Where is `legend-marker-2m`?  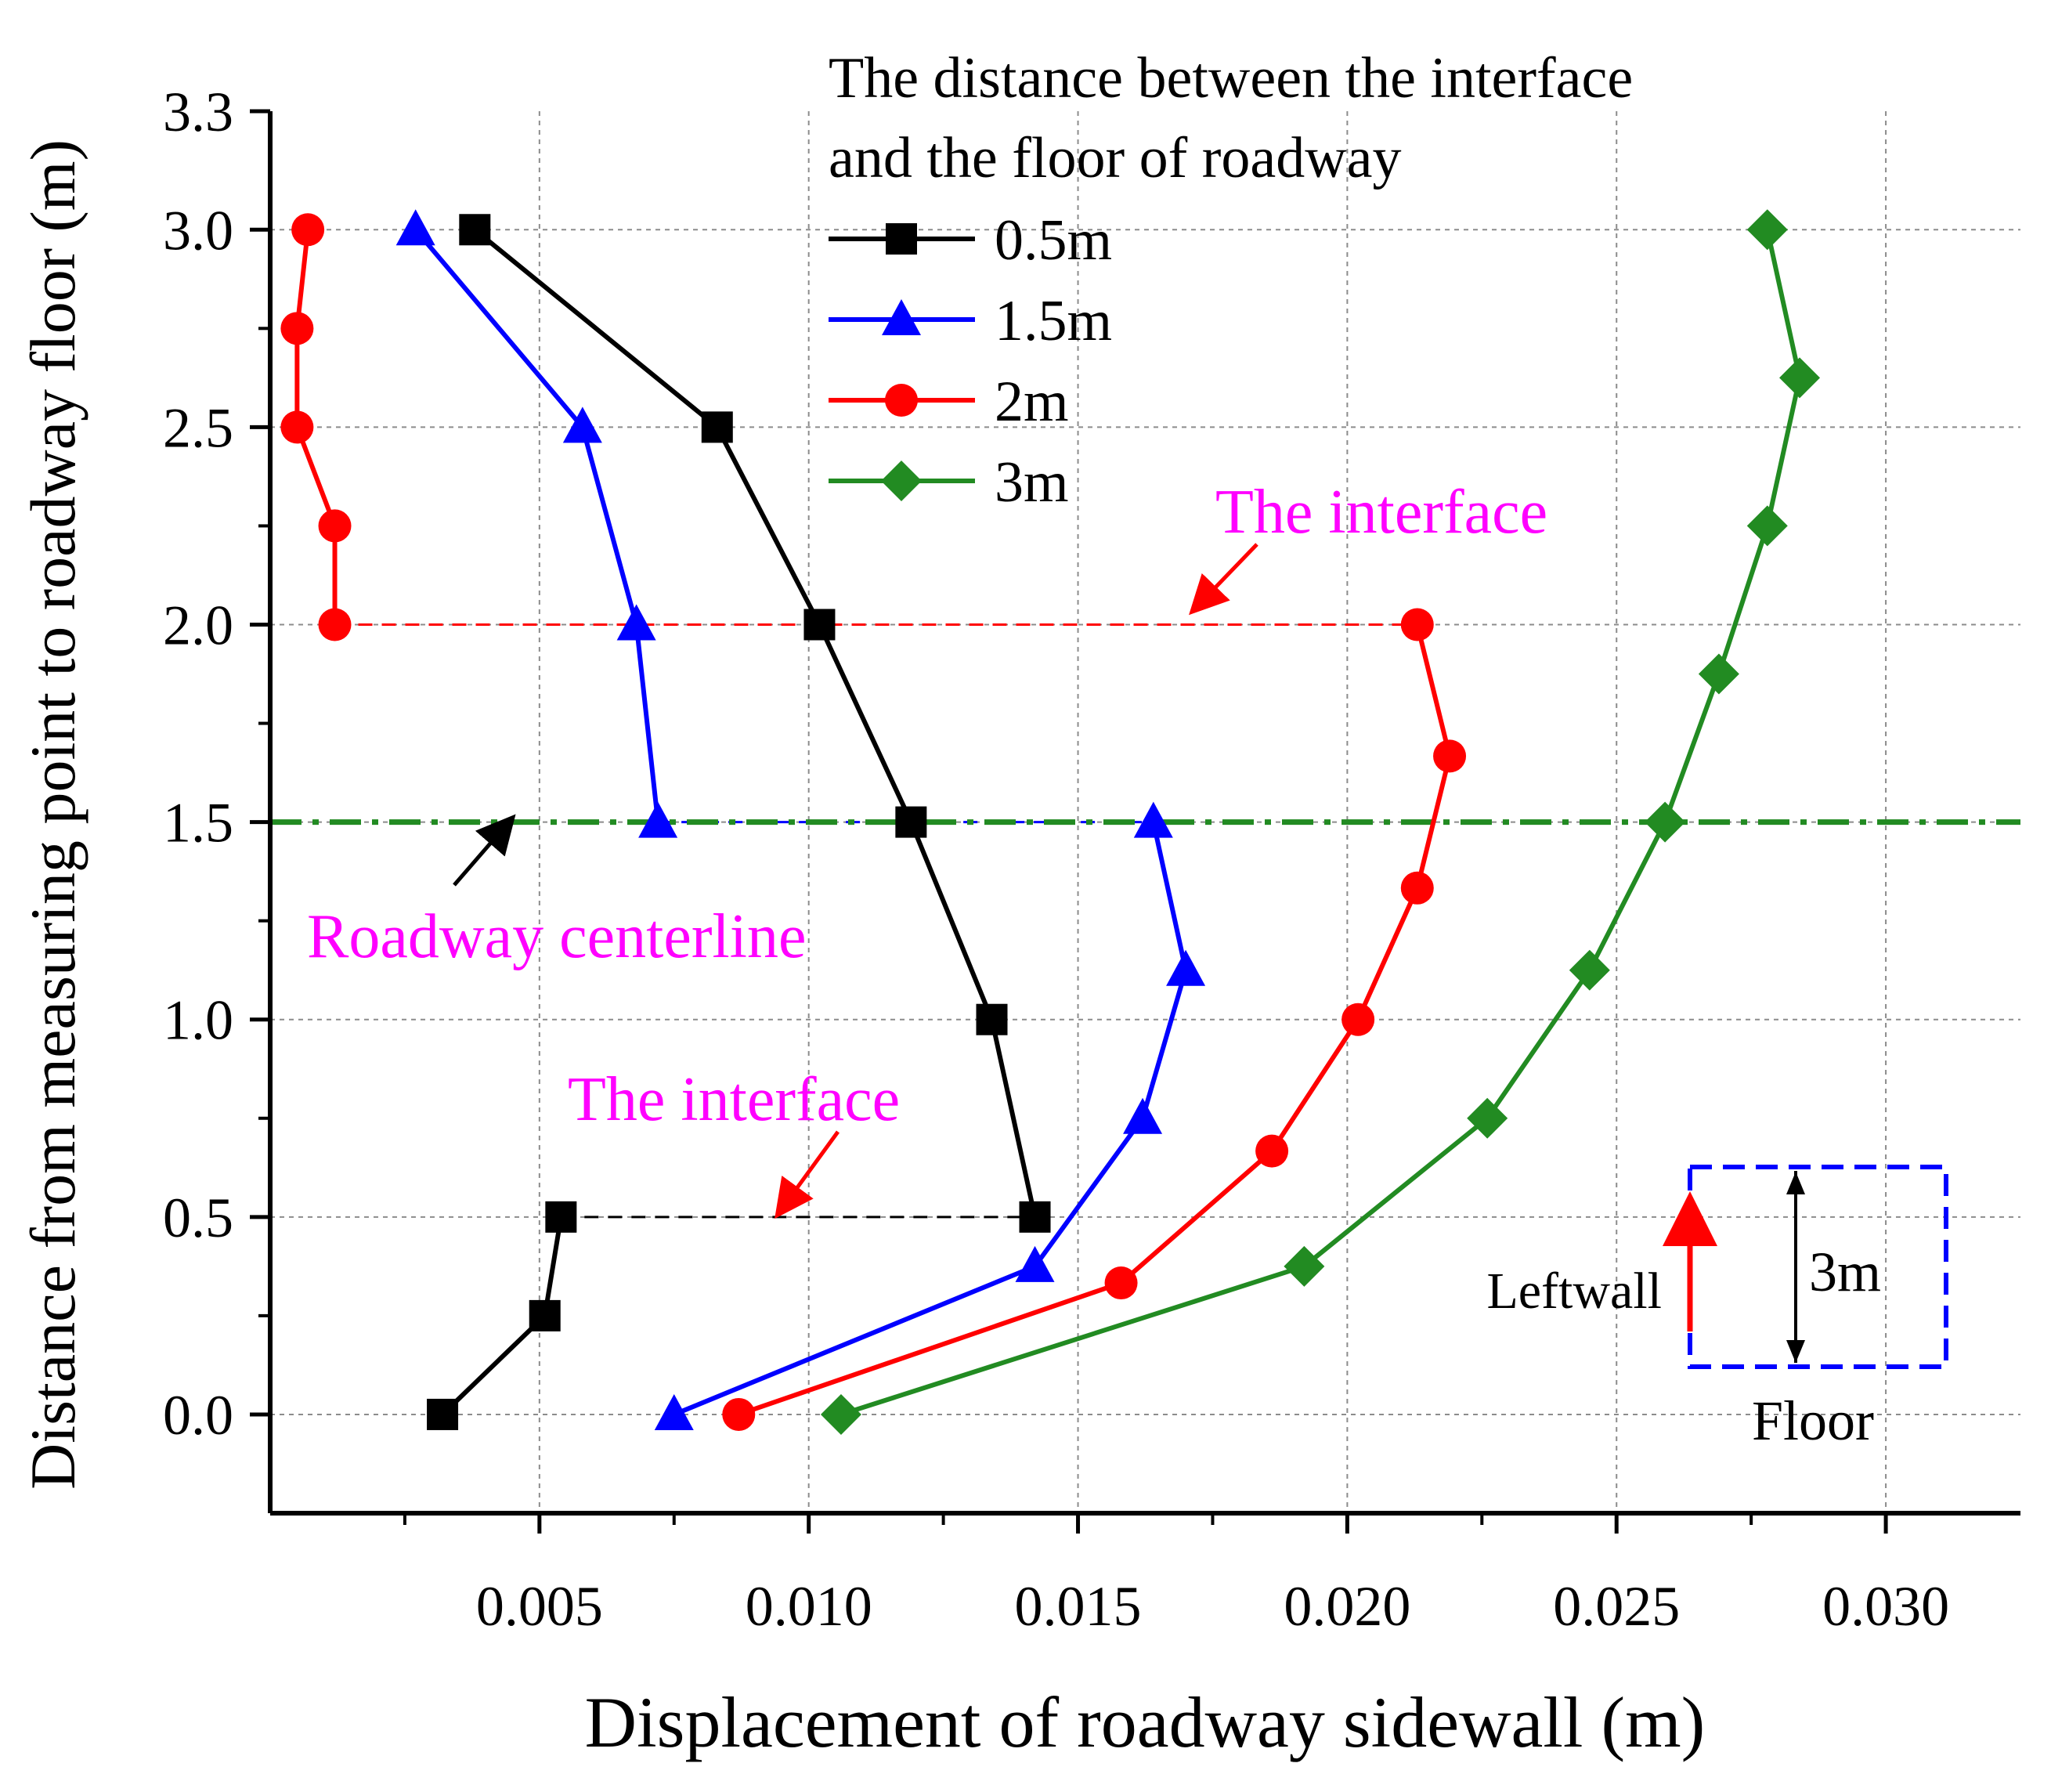
legend-marker-2m is located at coordinates (902, 400).